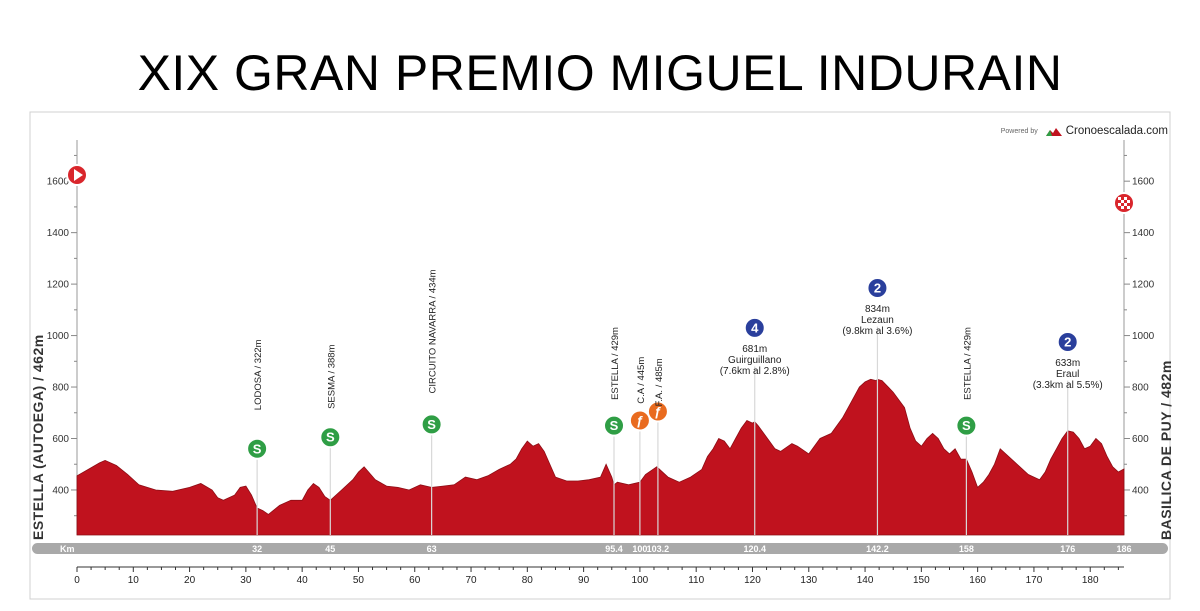 The height and width of the screenshot is (611, 1200). I want to click on sprint-label: SESMA / 388m, so click(331, 376).